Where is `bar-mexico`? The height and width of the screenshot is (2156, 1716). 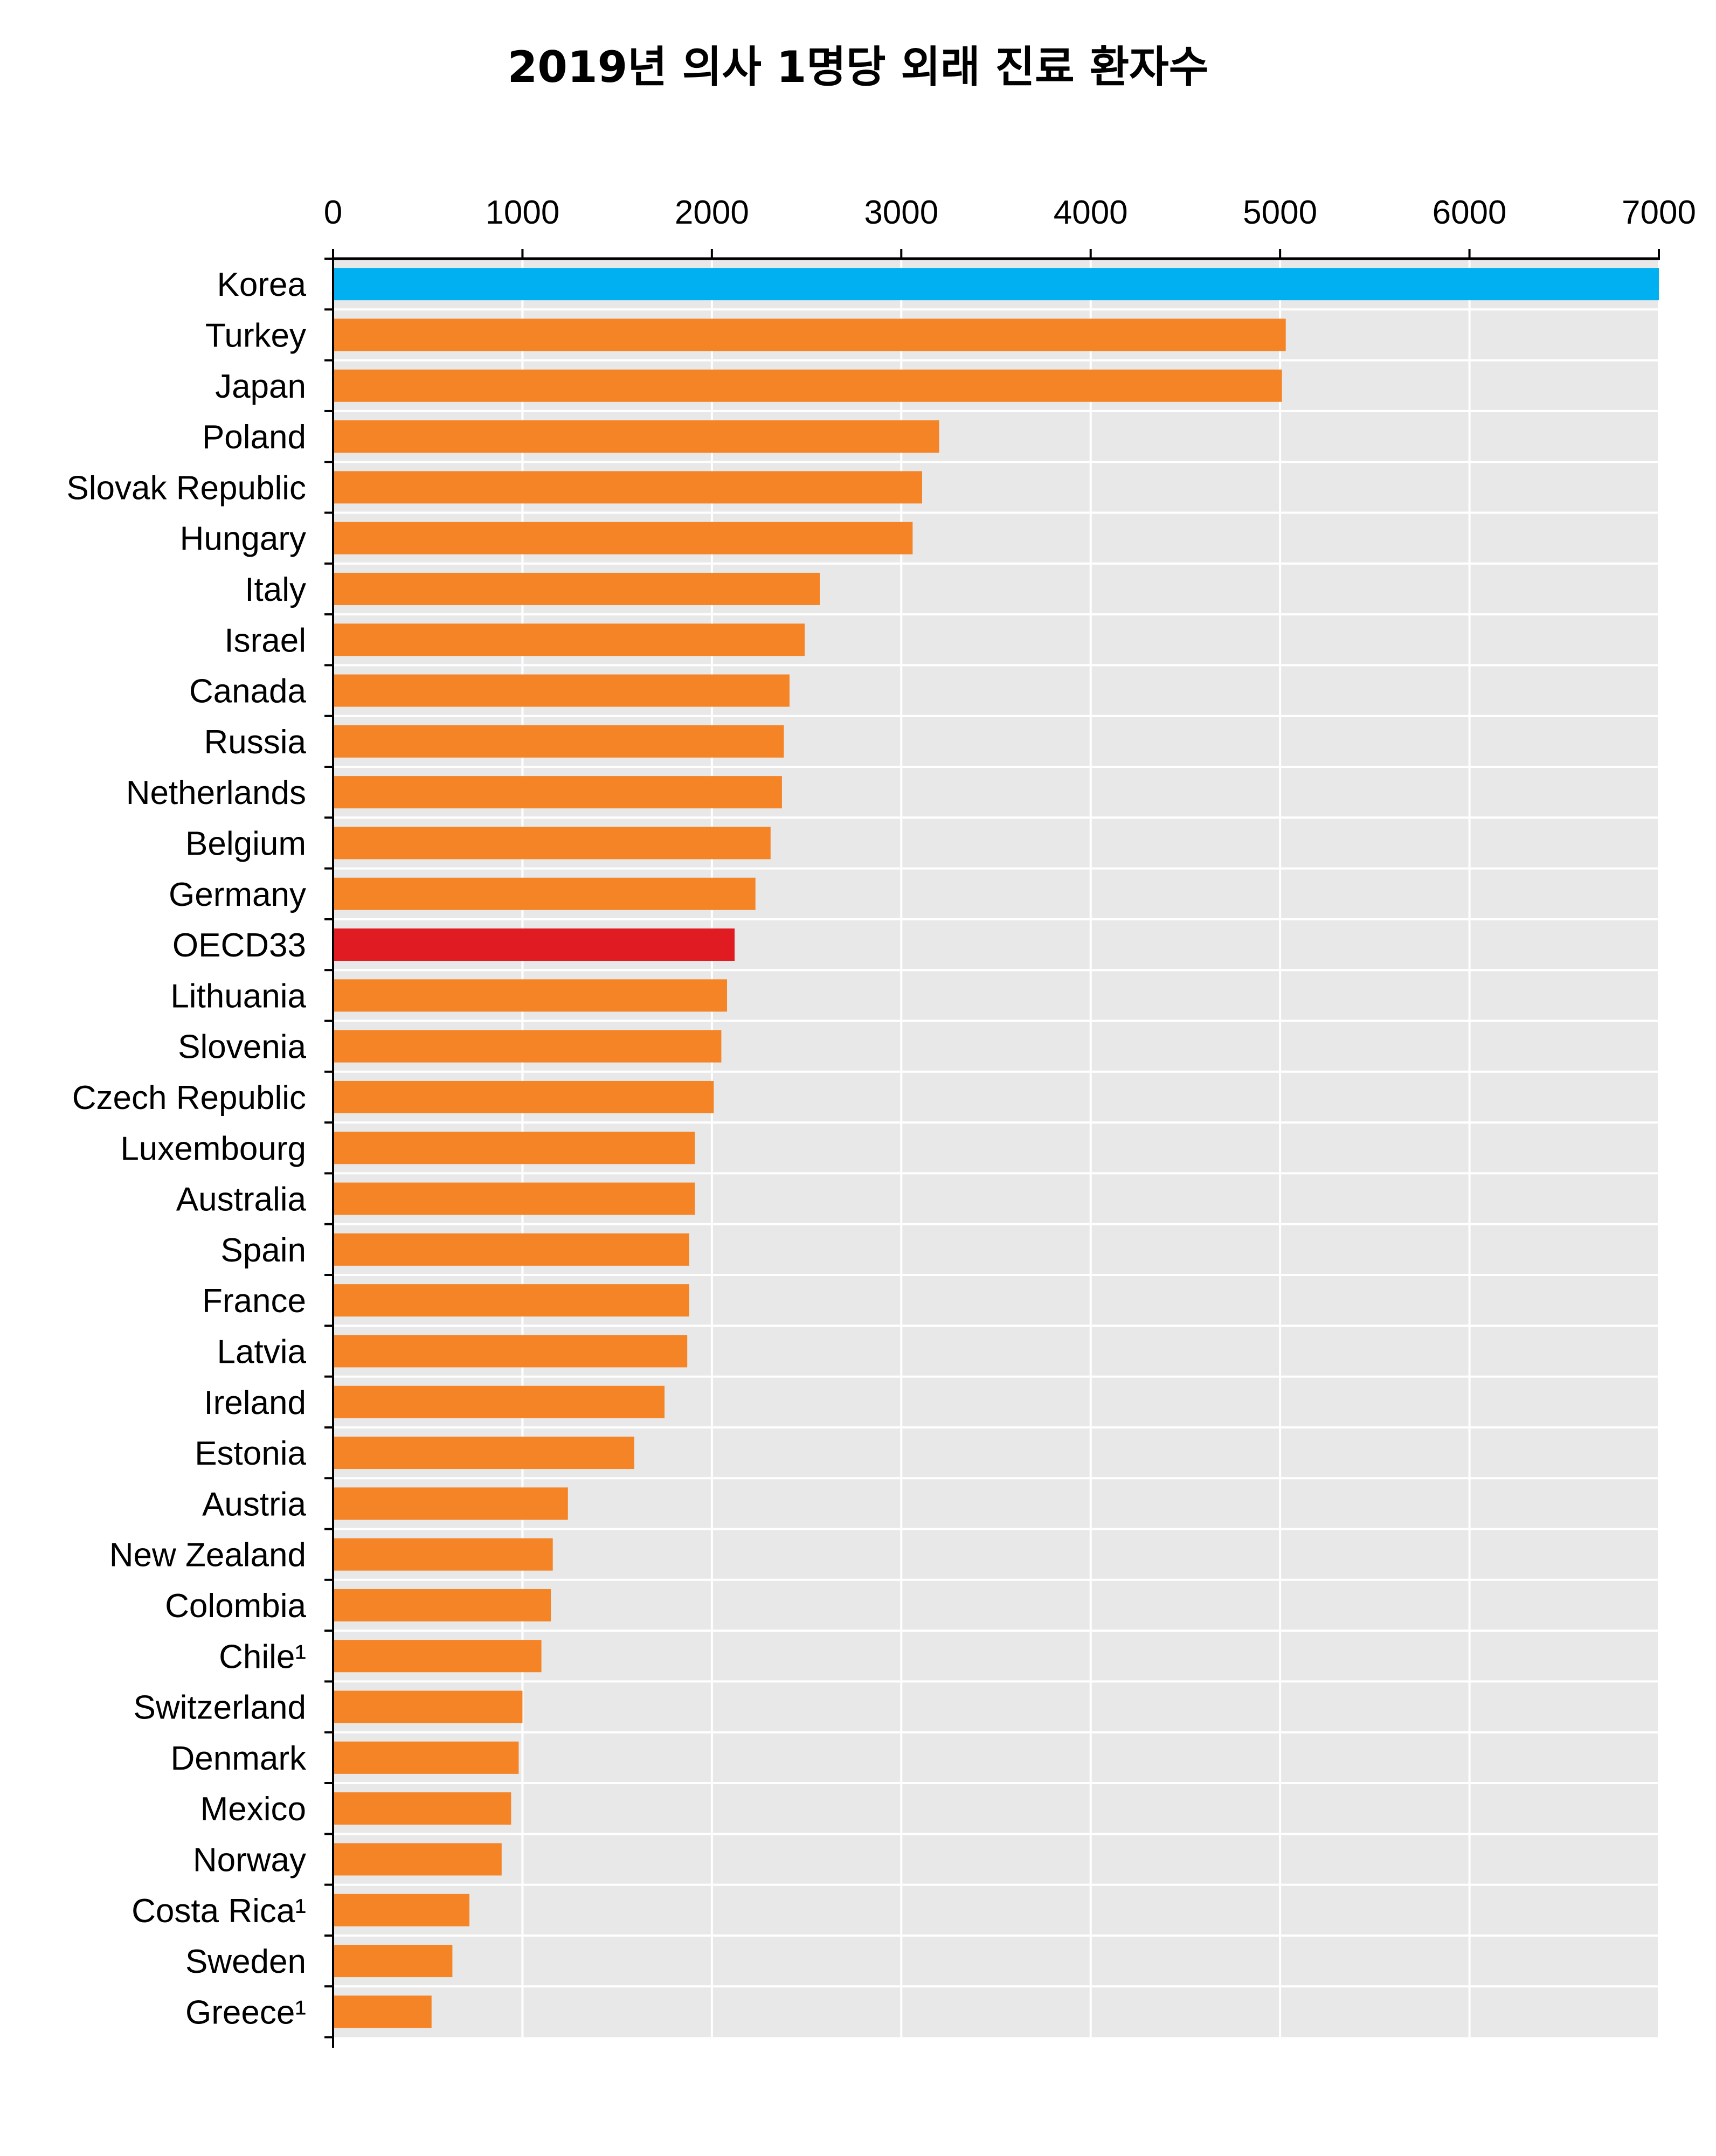
bar-mexico is located at coordinates (422, 1808).